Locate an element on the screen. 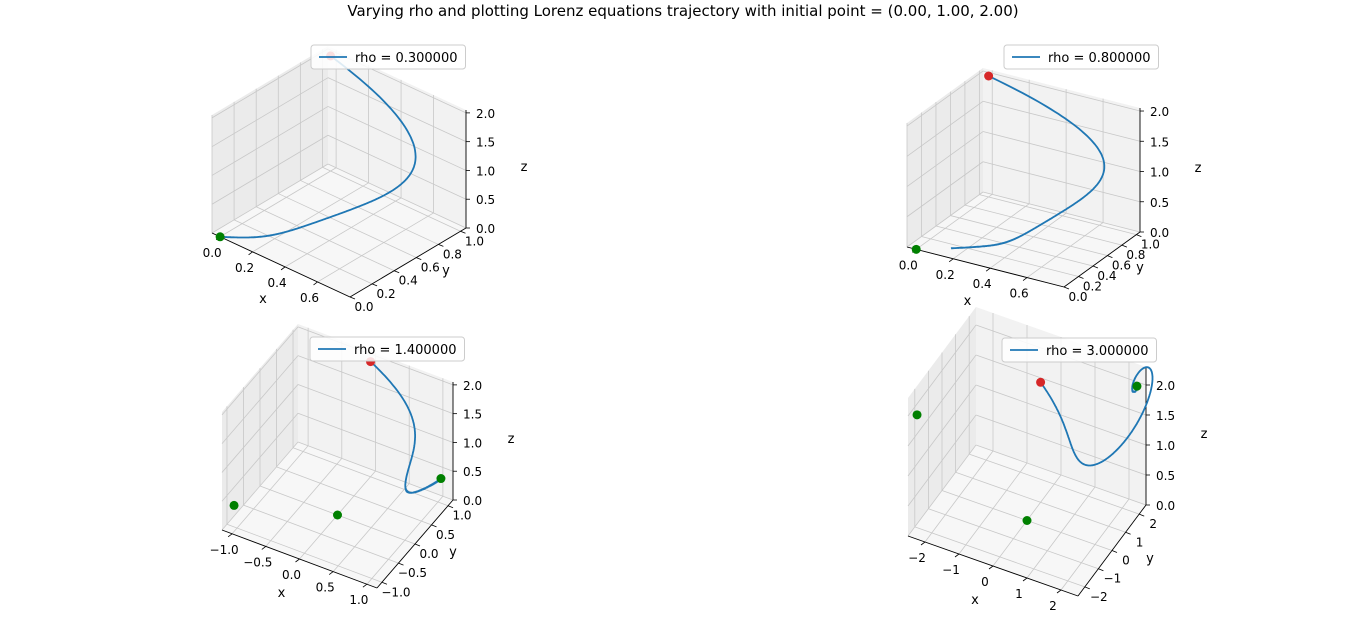 The image size is (1366, 625). y-tick-label: 0.6 is located at coordinates (1121, 266).